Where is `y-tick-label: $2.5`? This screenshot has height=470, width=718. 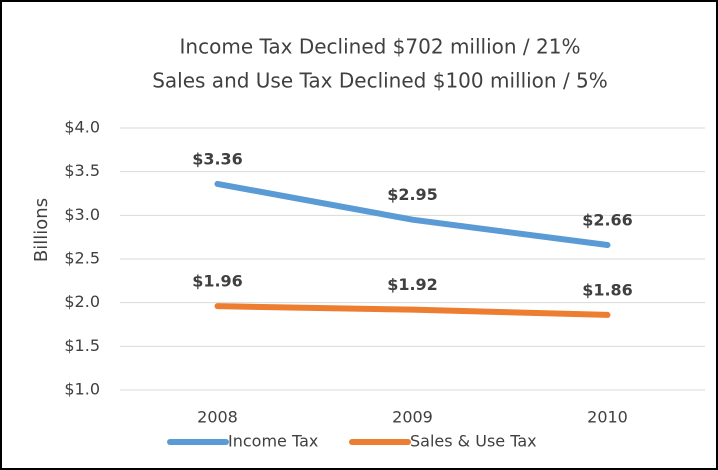 y-tick-label: $2.5 is located at coordinates (82, 258).